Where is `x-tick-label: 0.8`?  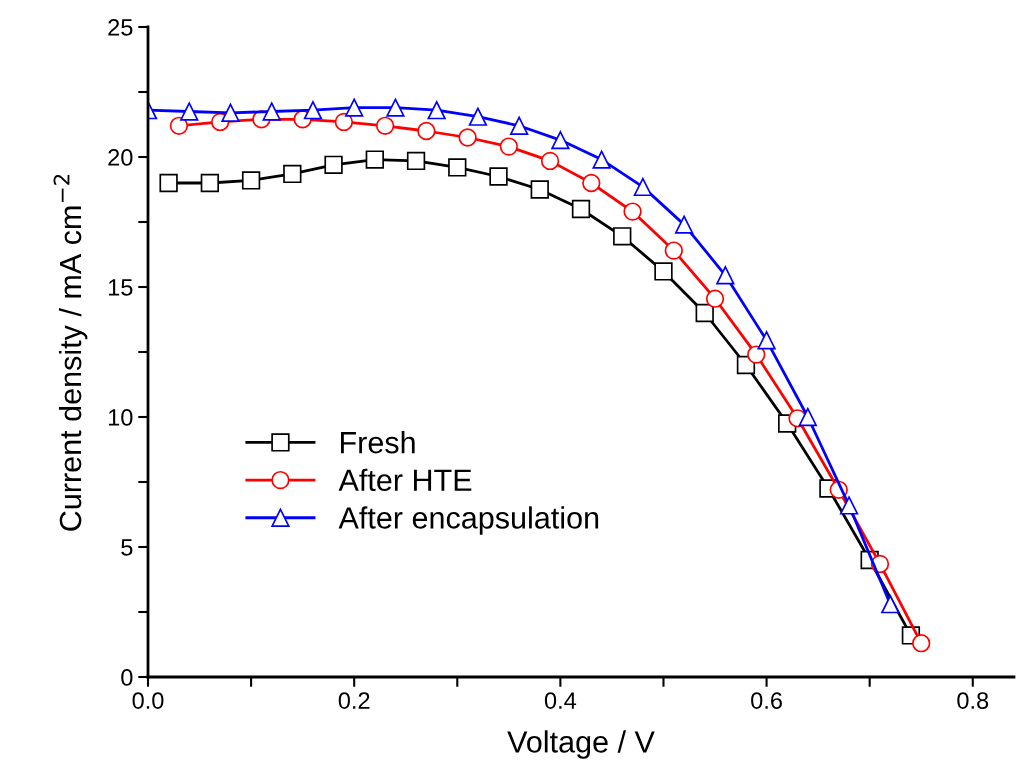 x-tick-label: 0.8 is located at coordinates (973, 700).